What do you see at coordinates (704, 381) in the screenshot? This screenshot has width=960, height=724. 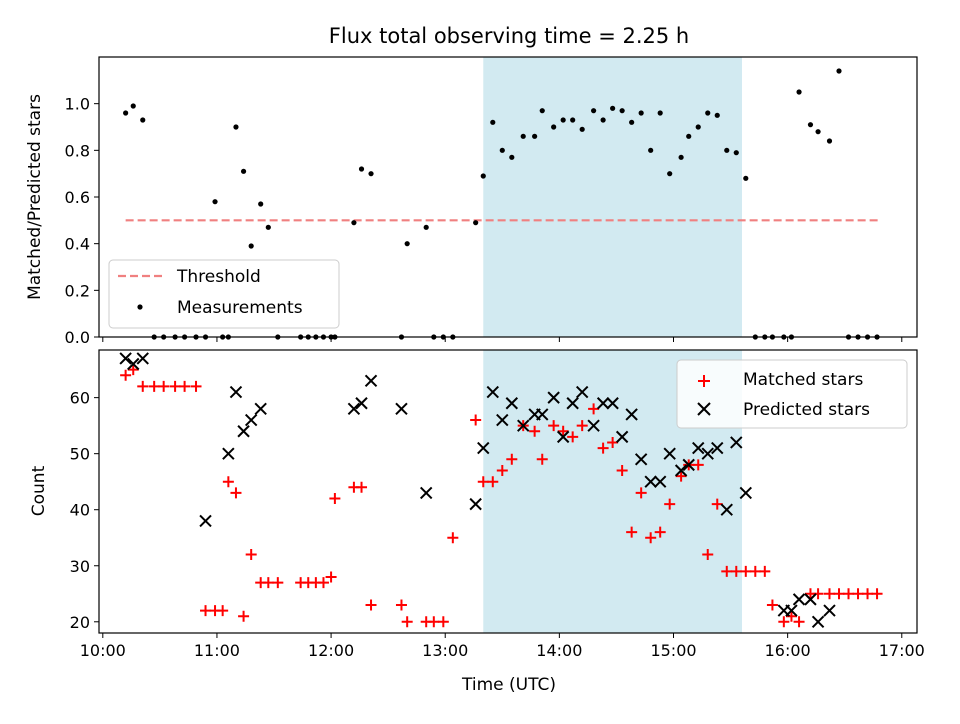 I see `legend-matched-swatch` at bounding box center [704, 381].